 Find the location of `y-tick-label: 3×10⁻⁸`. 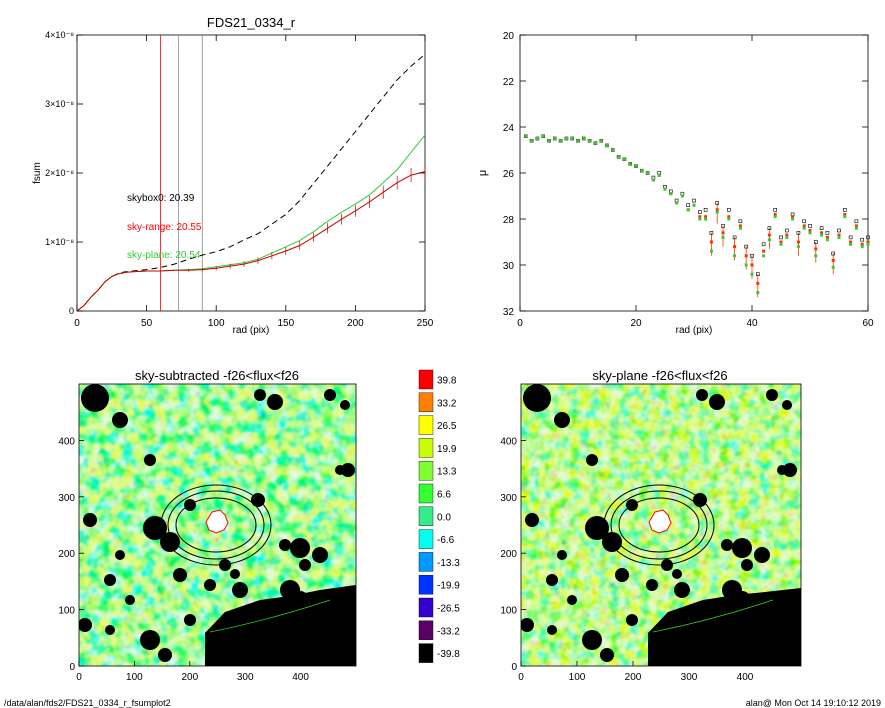

y-tick-label: 3×10⁻⁸ is located at coordinates (59, 104).